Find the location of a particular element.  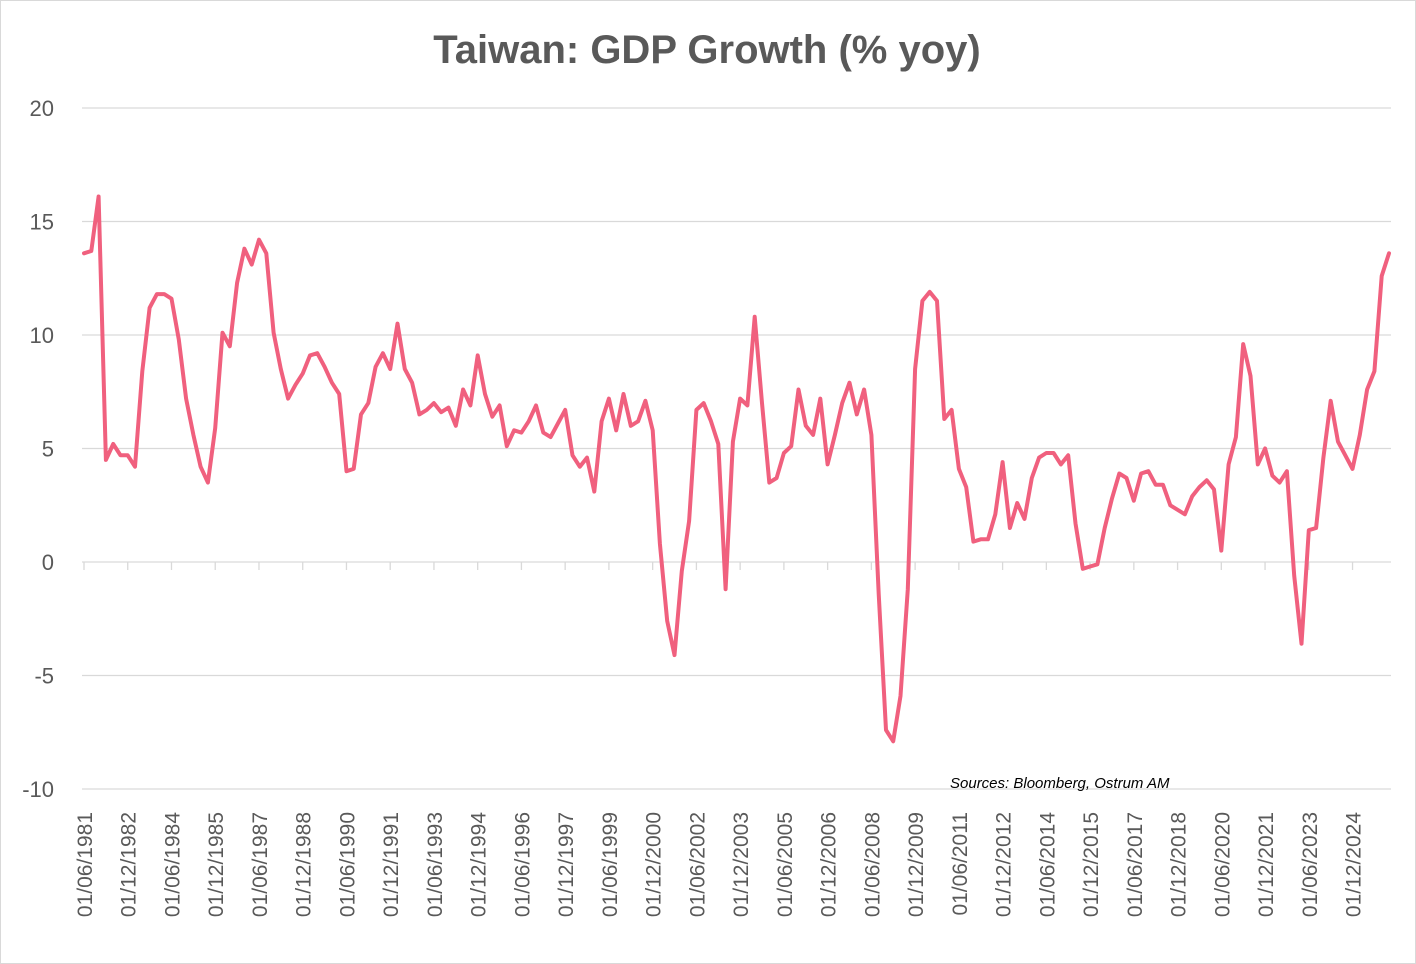

x-tick-label: 01/12/2009 is located at coordinates (916, 864).